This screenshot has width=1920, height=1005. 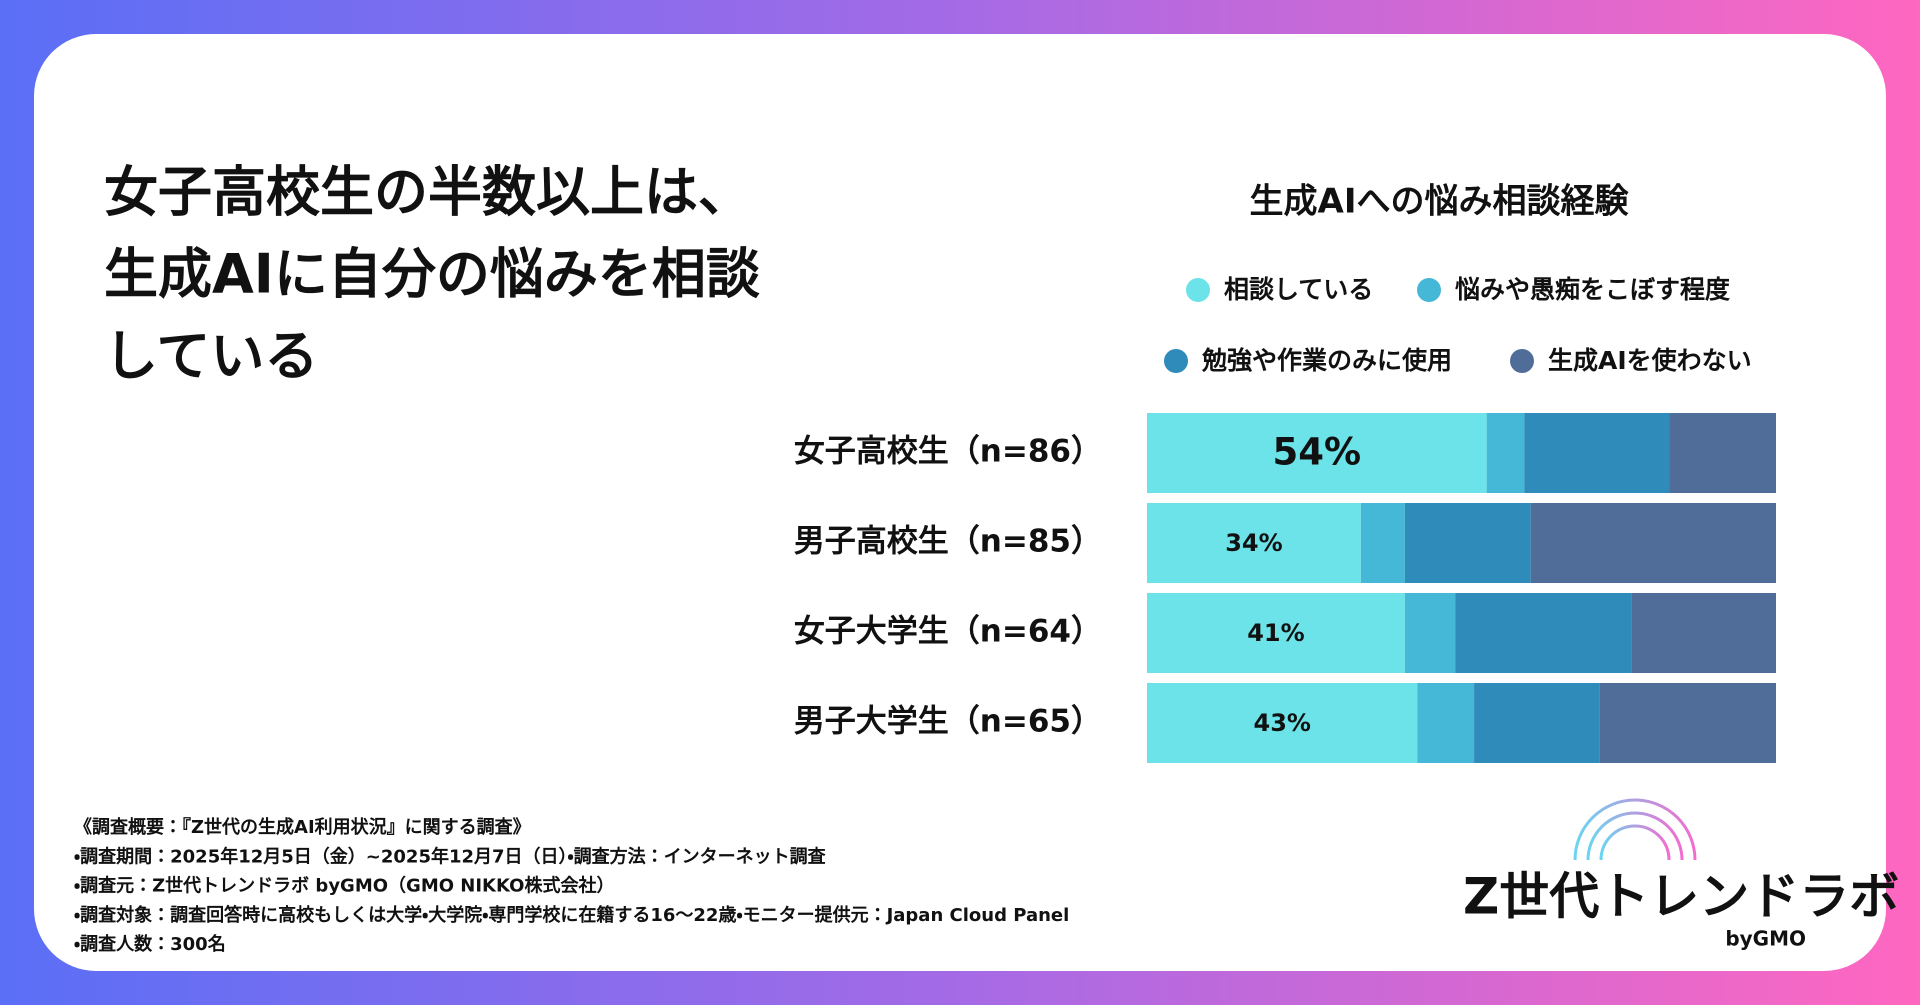 I want to click on headline: 生成AIに自分の悩みを相談, so click(x=432, y=274).